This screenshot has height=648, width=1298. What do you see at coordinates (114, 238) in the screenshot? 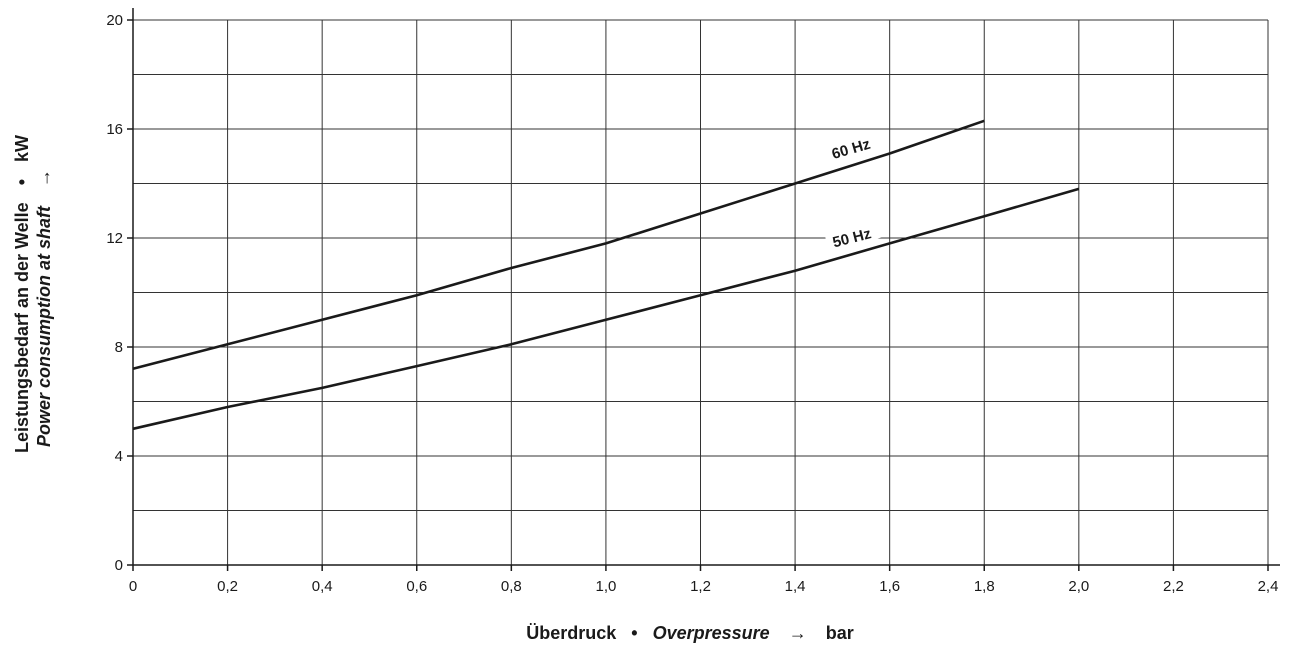
I see `y-tick-label: 12` at bounding box center [114, 238].